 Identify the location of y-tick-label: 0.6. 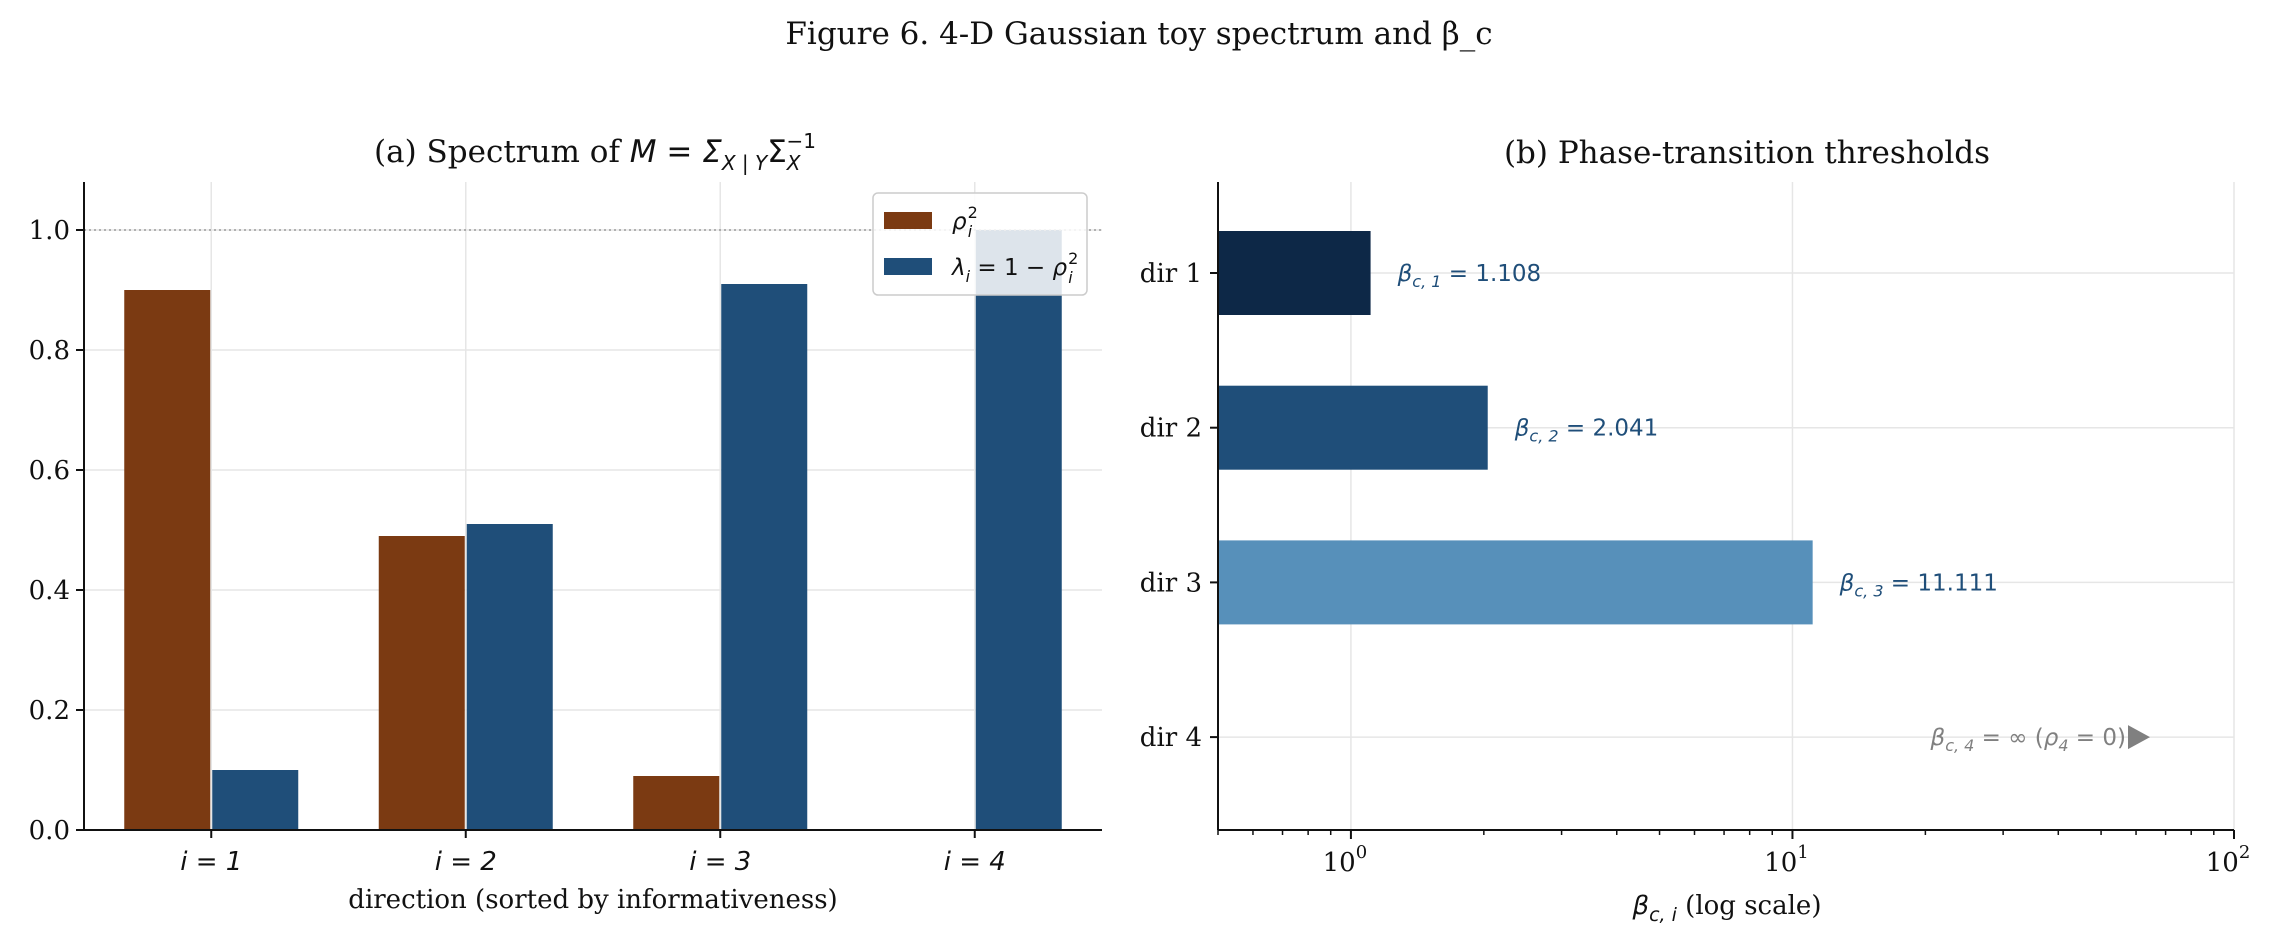
(49, 471).